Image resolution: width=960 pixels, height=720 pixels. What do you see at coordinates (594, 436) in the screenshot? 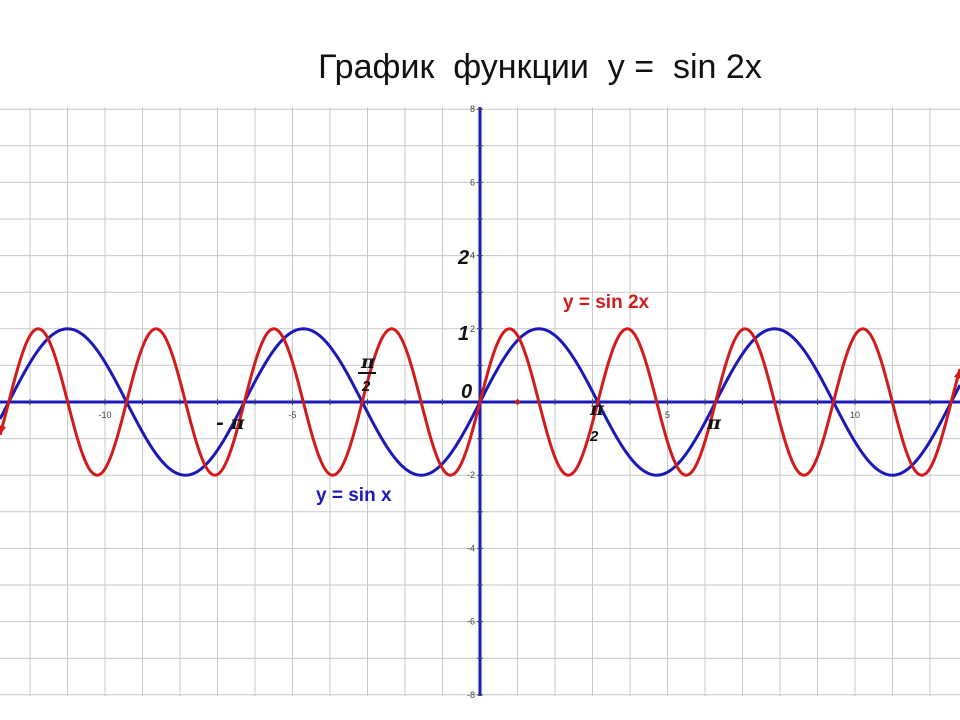
I see `annotation-pi-half-denominator: 2` at bounding box center [594, 436].